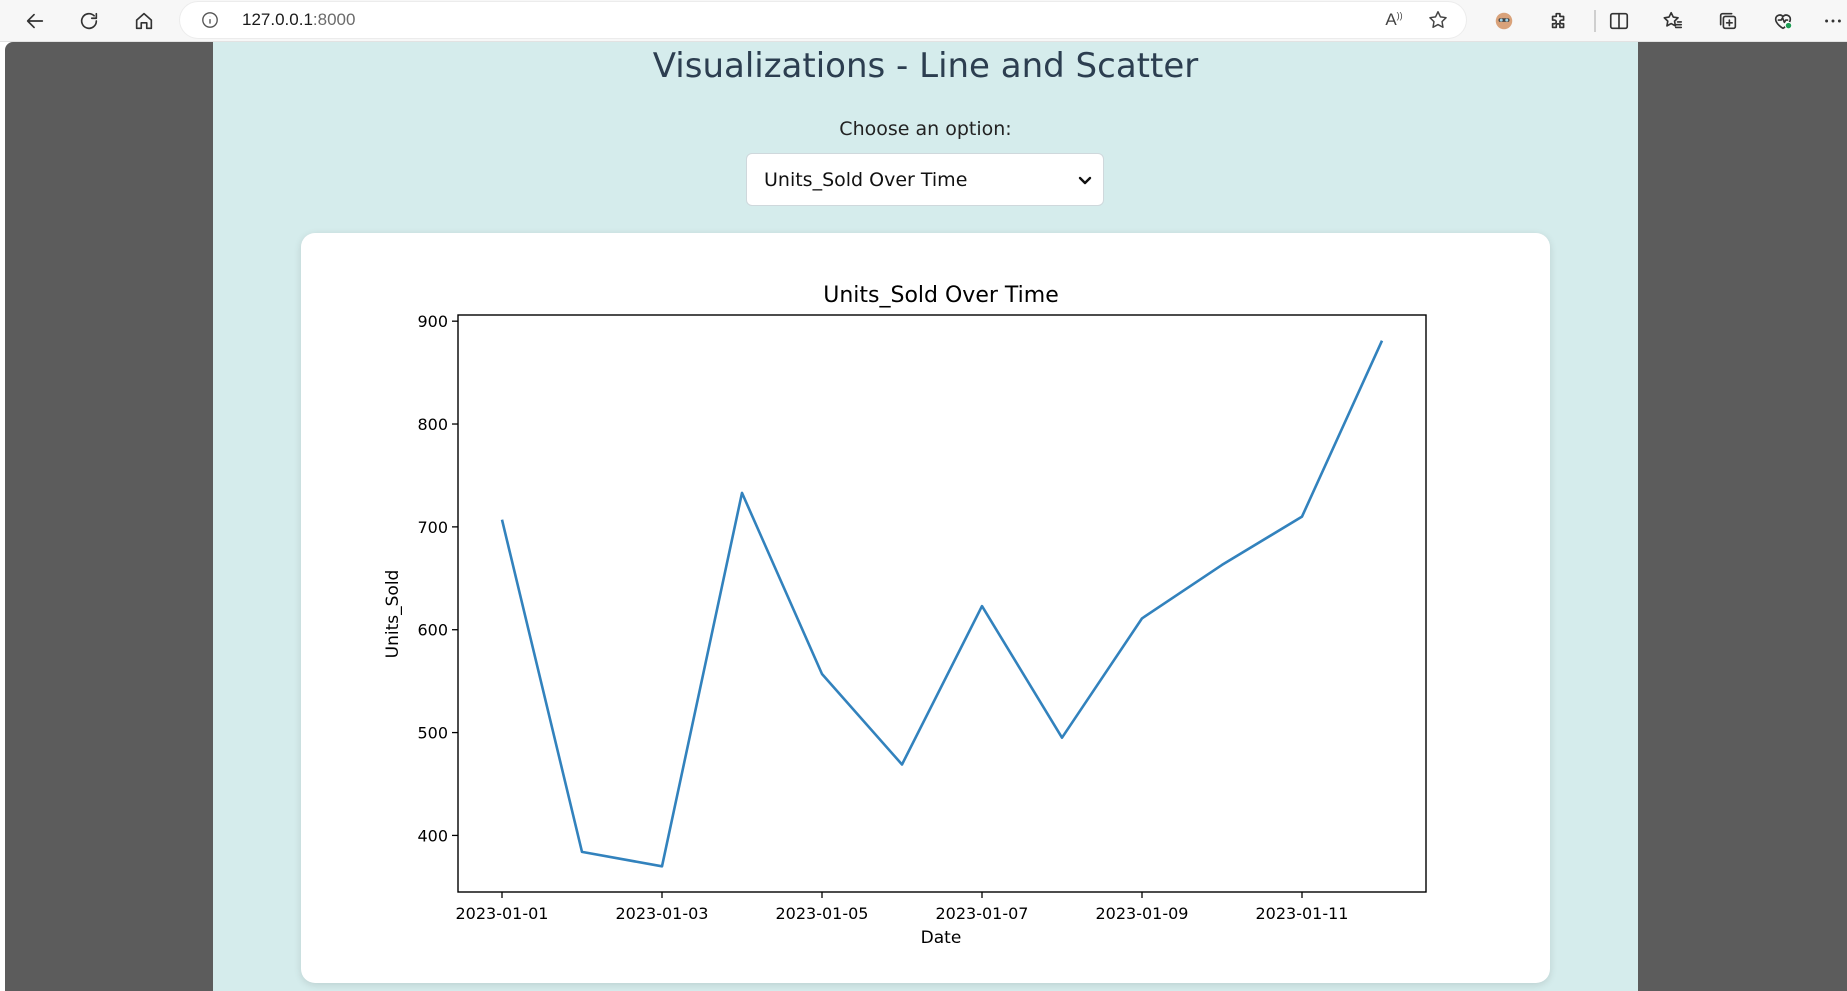 The width and height of the screenshot is (1847, 991). What do you see at coordinates (210, 20) in the screenshot?
I see `site-info-icon` at bounding box center [210, 20].